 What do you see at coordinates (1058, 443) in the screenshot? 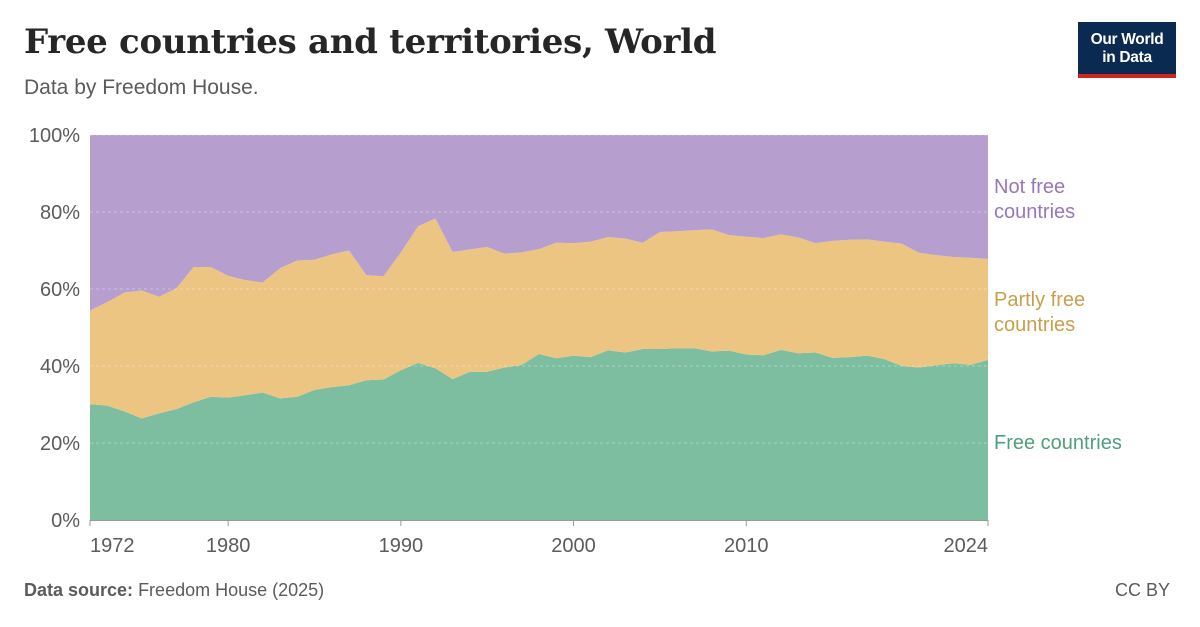
I see `legend-label-free-countries: Free countries` at bounding box center [1058, 443].